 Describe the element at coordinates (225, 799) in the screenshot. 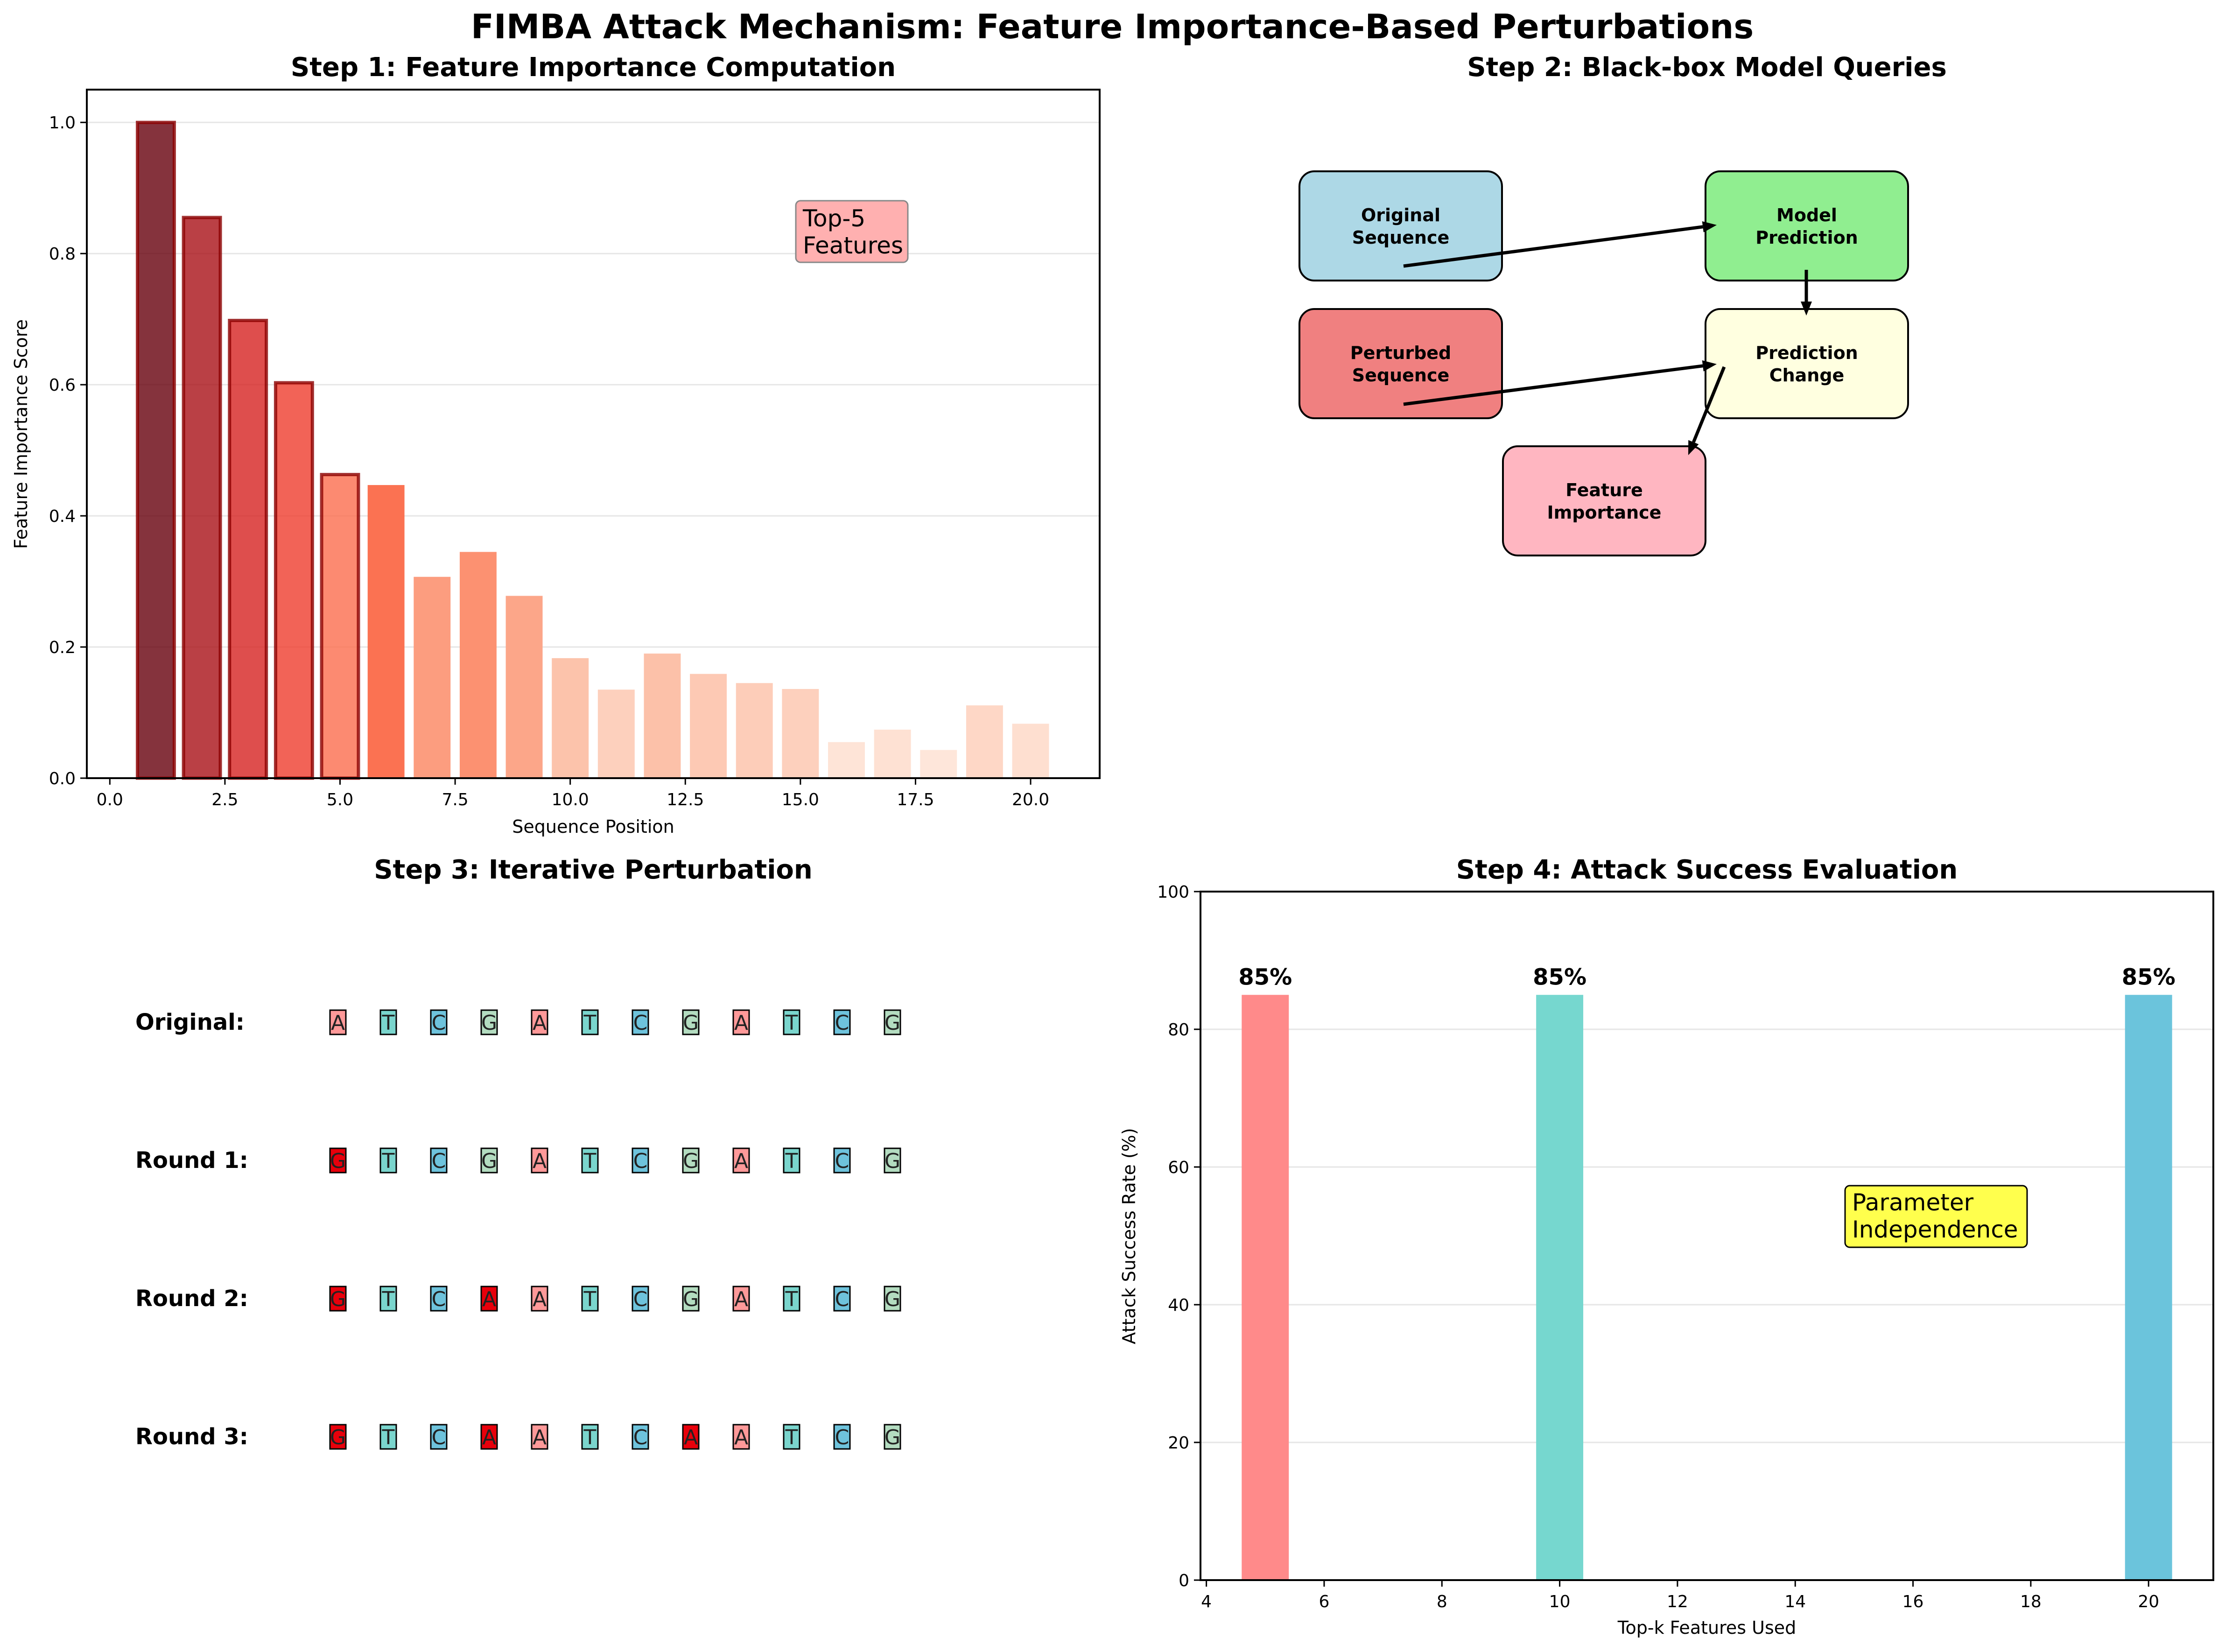

I see `panel1-xtick-label: 2.5` at that location.